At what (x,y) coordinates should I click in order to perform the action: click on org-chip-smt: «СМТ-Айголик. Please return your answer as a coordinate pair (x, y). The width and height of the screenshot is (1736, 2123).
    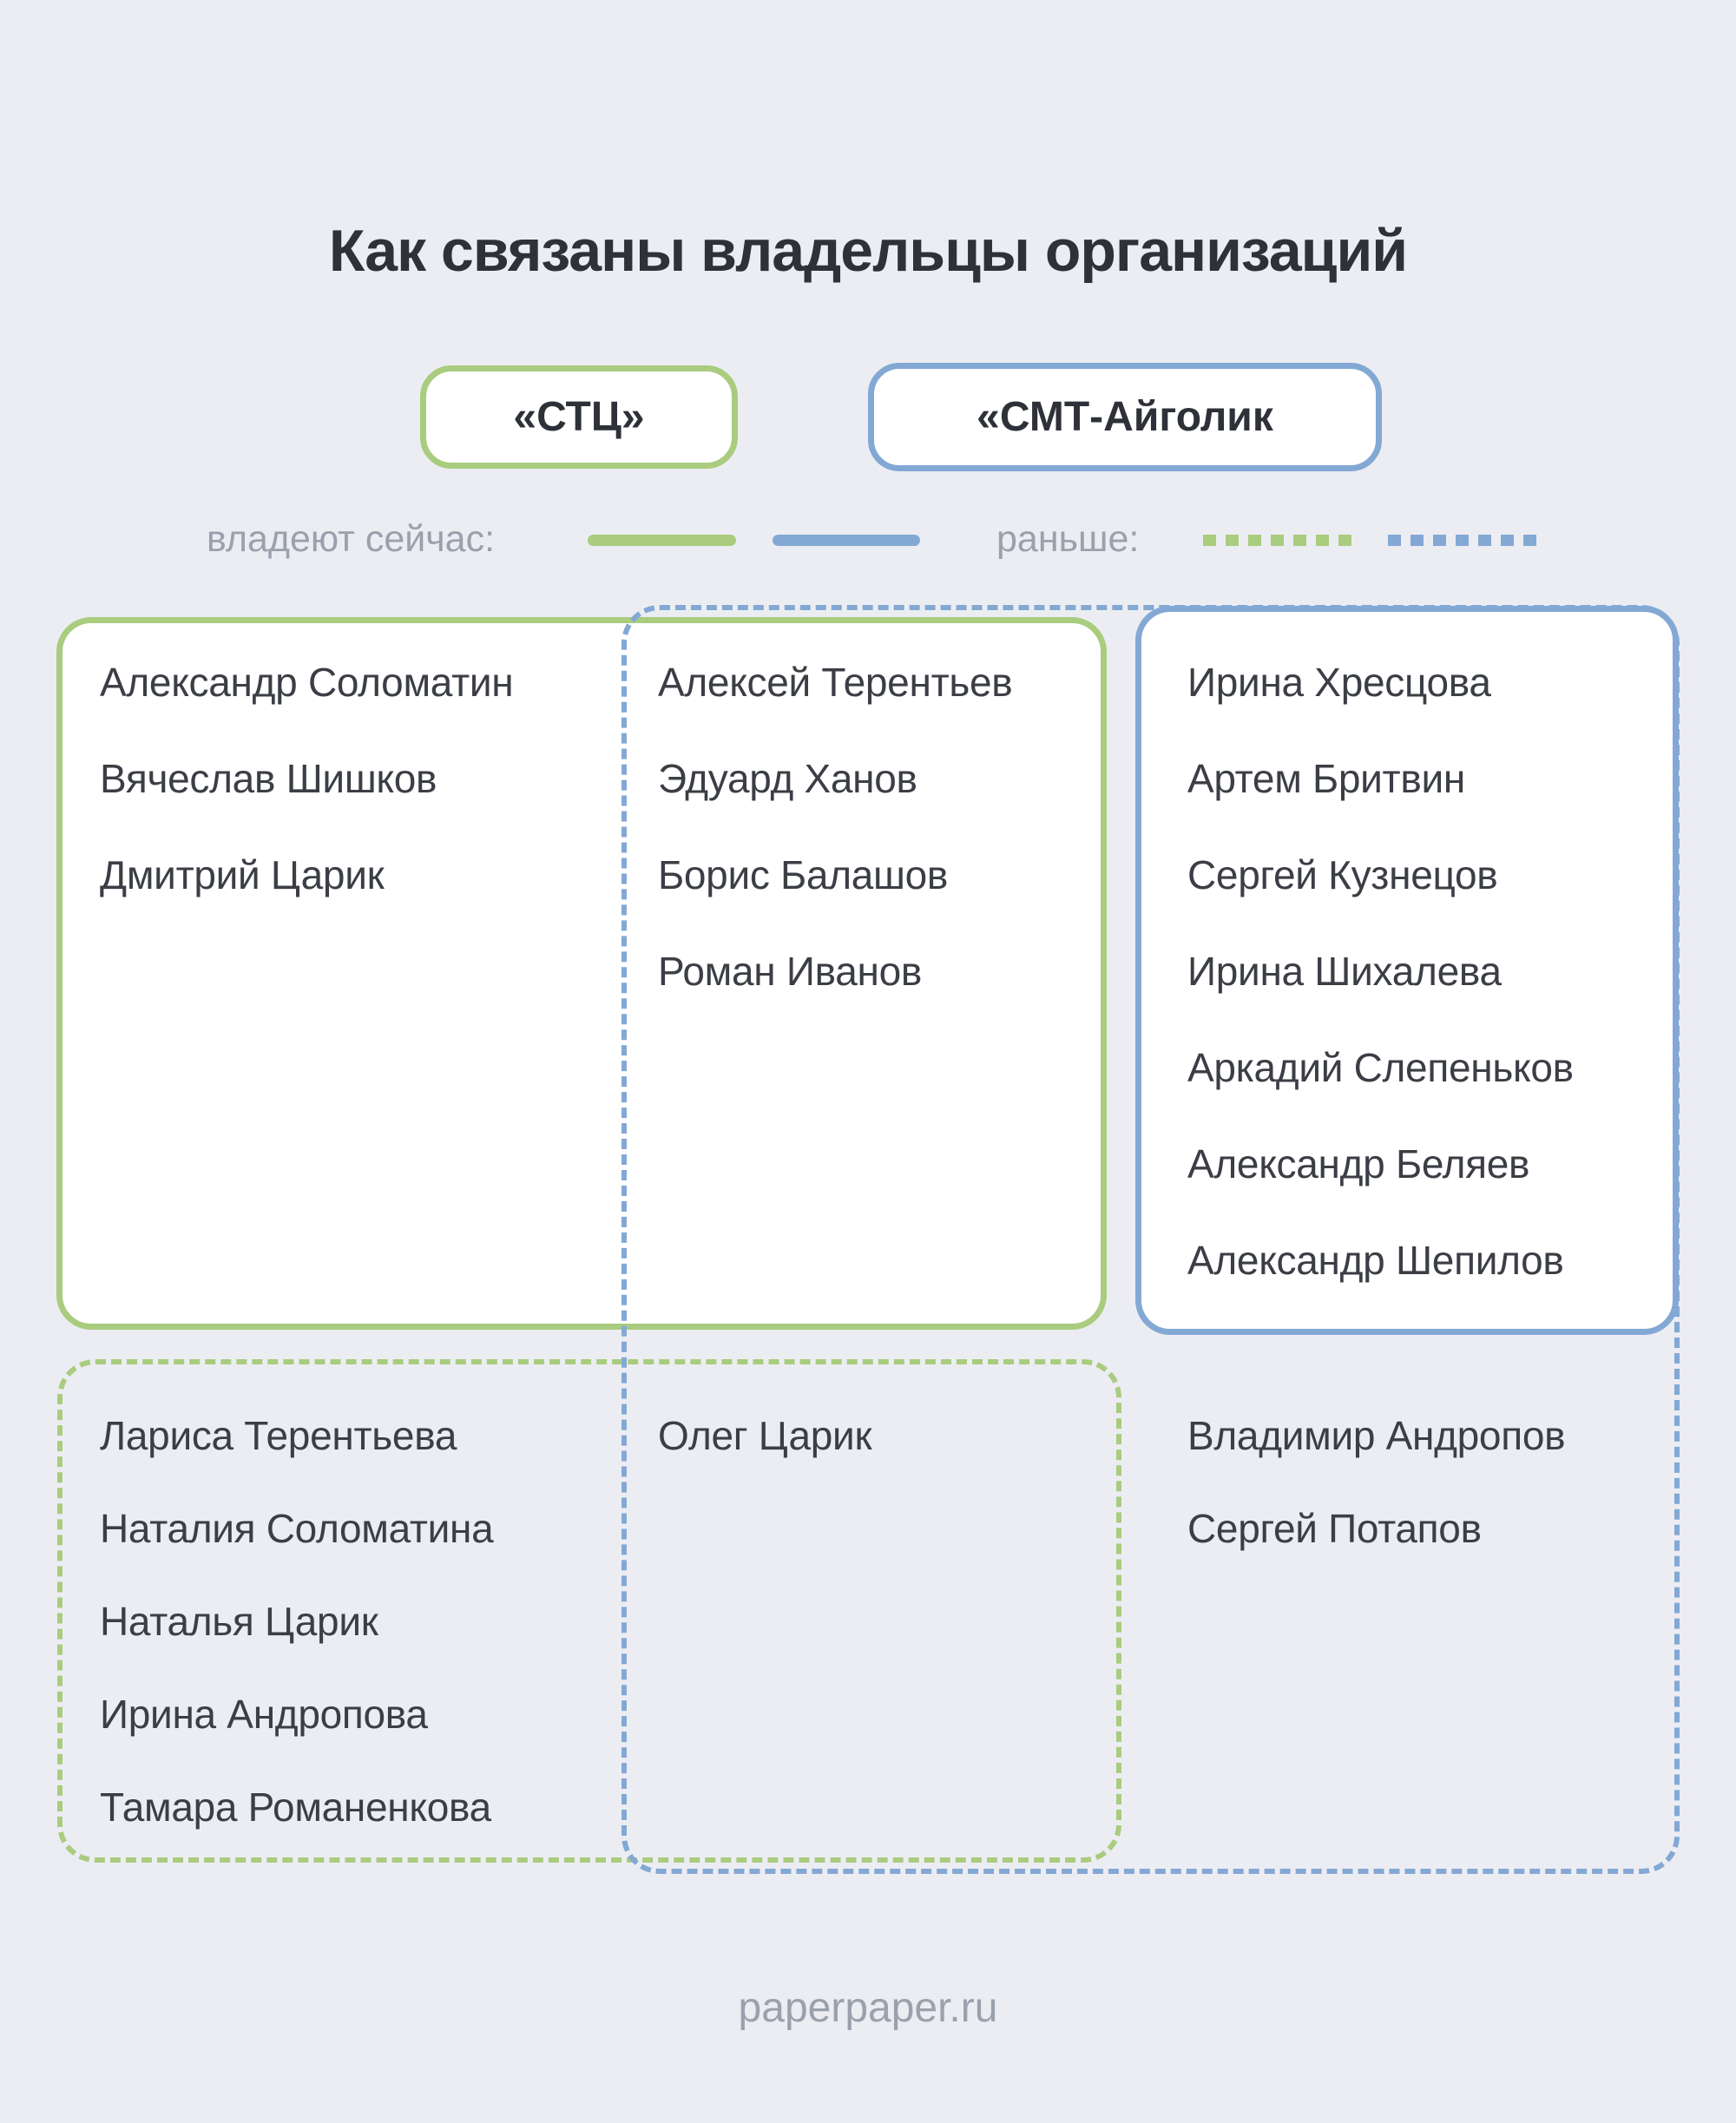
    Looking at the image, I should click on (1125, 417).